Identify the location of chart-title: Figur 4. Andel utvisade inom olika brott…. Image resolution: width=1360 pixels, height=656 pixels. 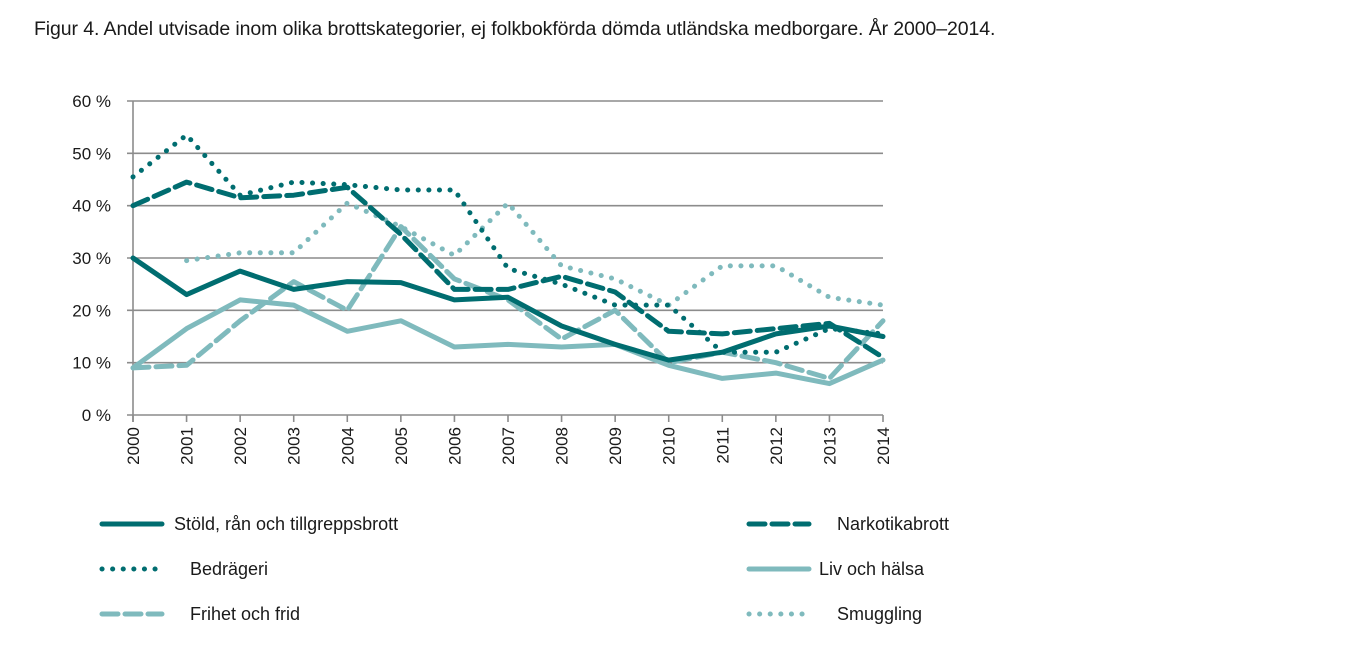
(515, 29).